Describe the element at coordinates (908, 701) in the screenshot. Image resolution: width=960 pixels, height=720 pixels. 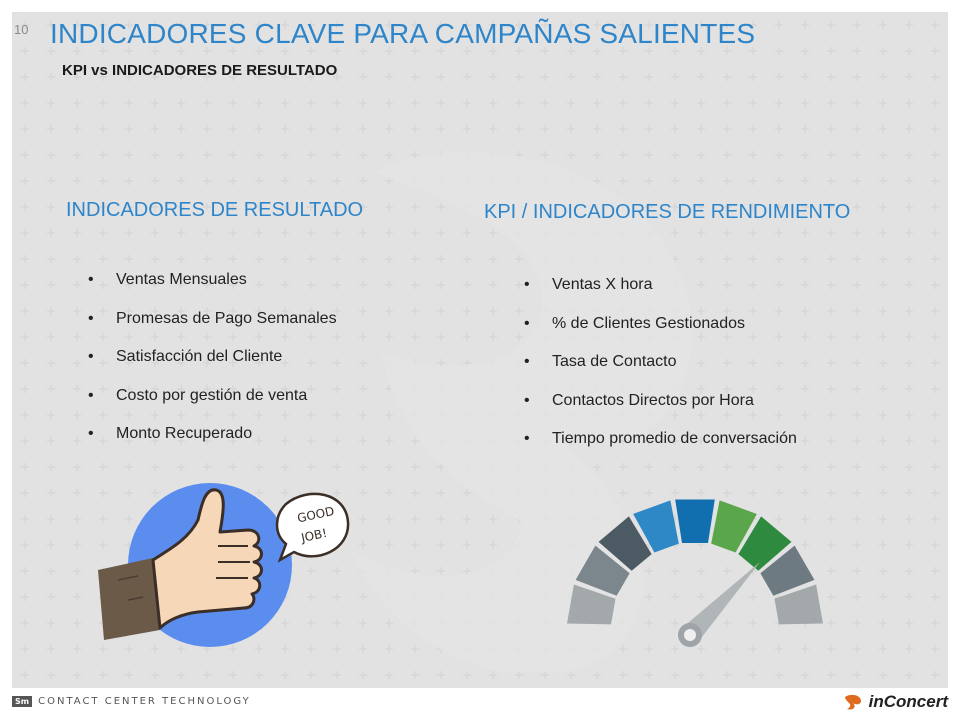
I see `brand-name: inConcert` at that location.